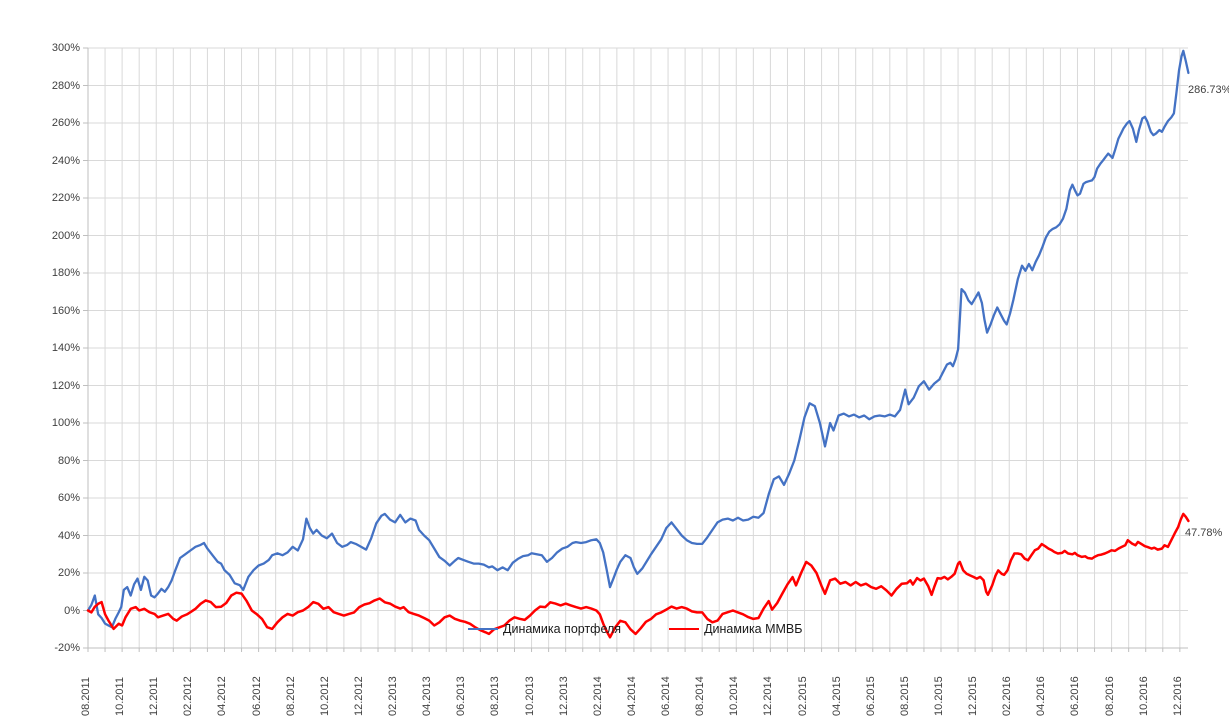  What do you see at coordinates (836, 696) in the screenshot?
I see `x-axis-label: 04.2015` at bounding box center [836, 696].